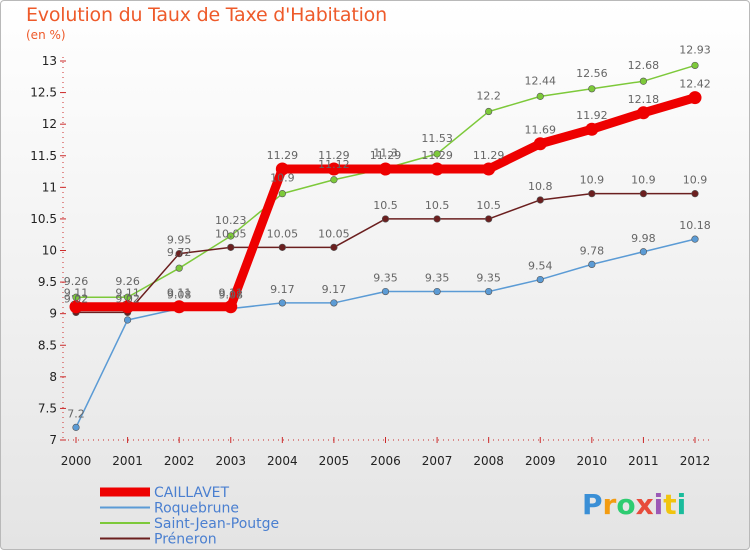 Image resolution: width=750 pixels, height=550 pixels. Describe the element at coordinates (76, 413) in the screenshot. I see `data-label: 7.2` at that location.